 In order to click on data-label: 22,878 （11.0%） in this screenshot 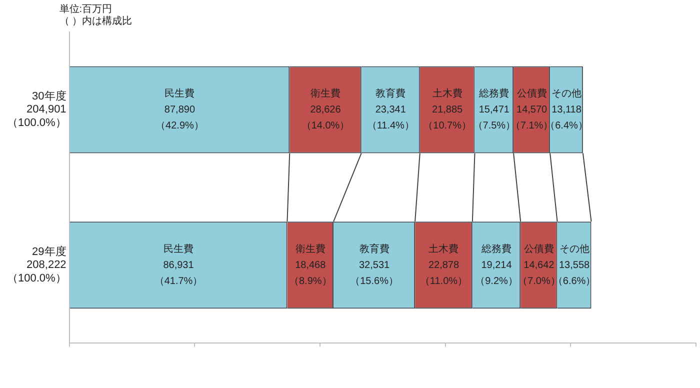, I will do `click(444, 273)`.